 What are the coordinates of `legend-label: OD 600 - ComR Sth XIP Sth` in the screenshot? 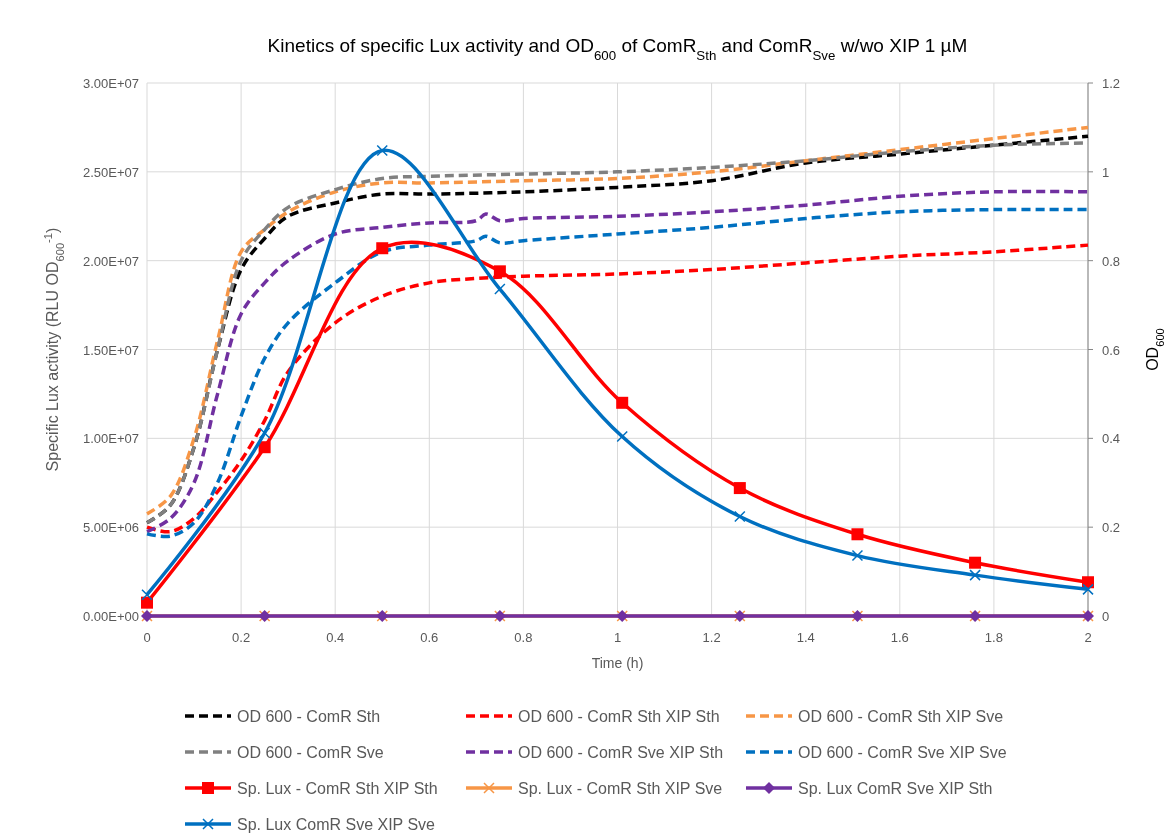 It's located at (619, 716).